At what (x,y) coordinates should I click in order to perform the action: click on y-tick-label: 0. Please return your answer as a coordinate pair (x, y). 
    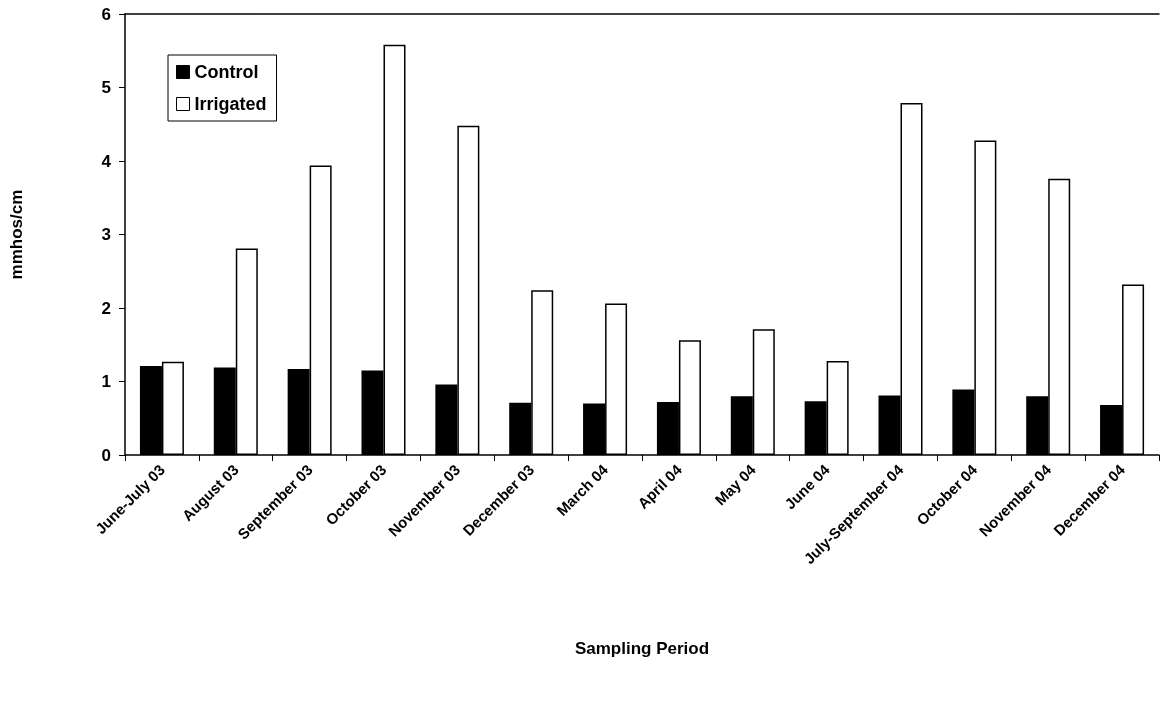
    Looking at the image, I should click on (106, 455).